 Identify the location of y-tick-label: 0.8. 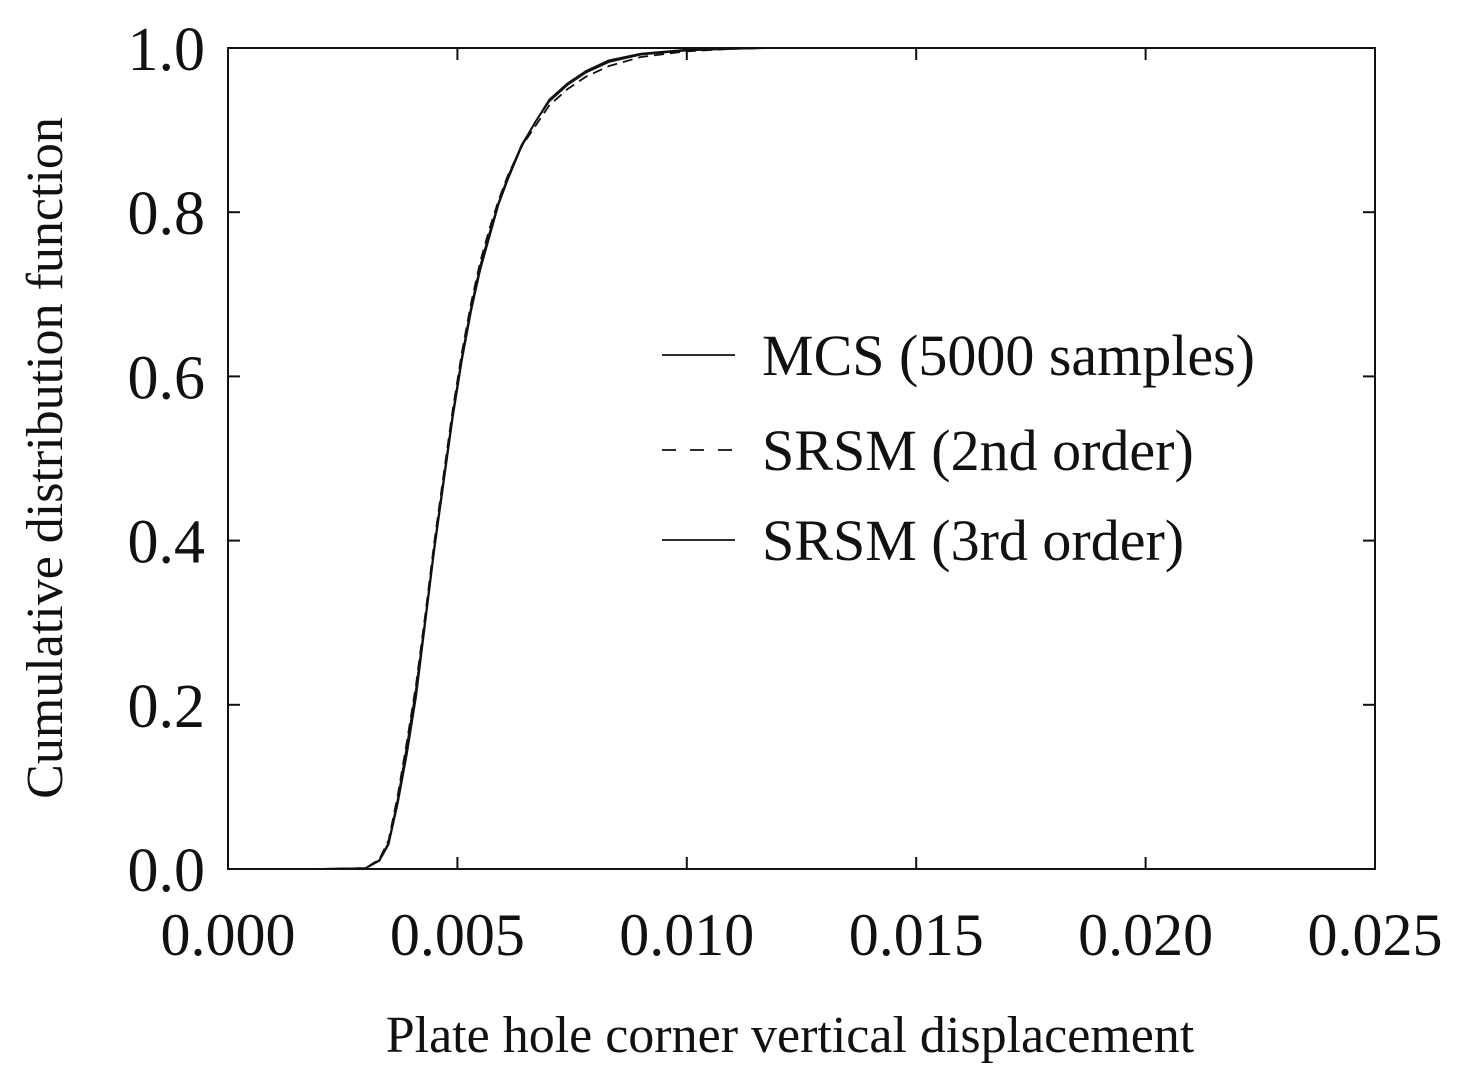
(167, 214).